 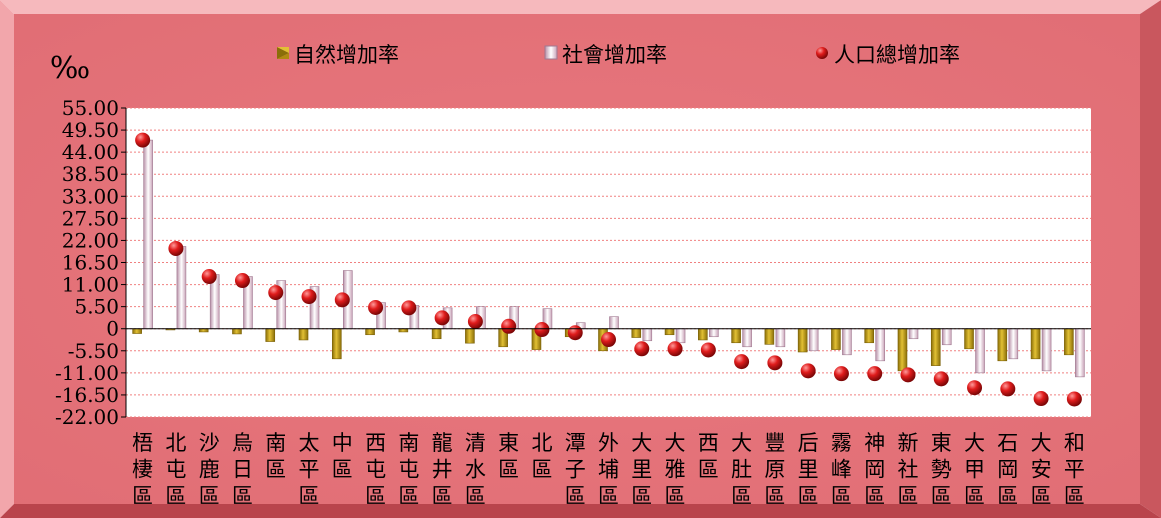 I want to click on x-tick-label-char: 南, so click(x=408, y=443).